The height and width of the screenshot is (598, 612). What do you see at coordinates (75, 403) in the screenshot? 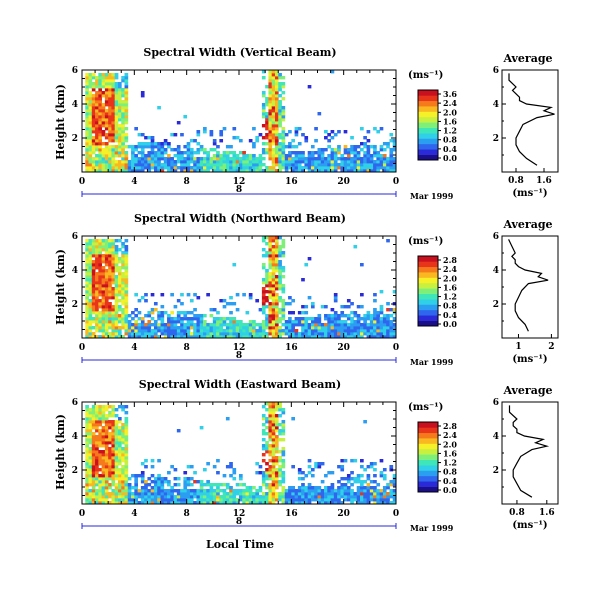
I see `y-tick-label: 6` at bounding box center [75, 403].